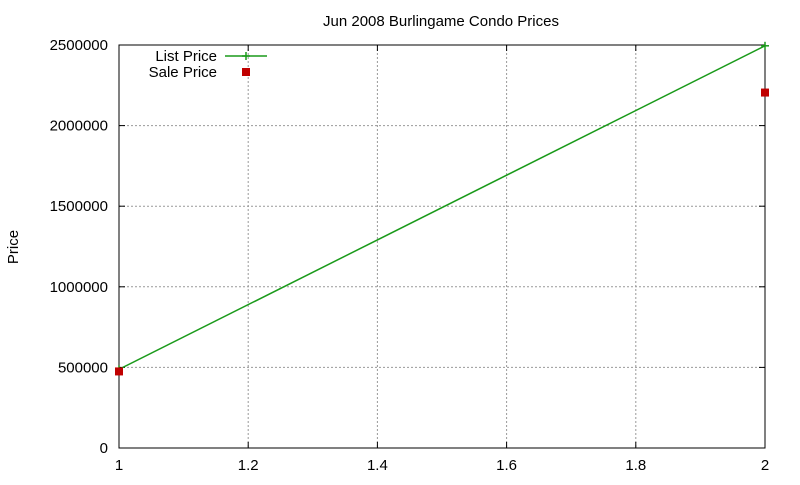 Image resolution: width=800 pixels, height=485 pixels. I want to click on x-tick-label: 1, so click(119, 465).